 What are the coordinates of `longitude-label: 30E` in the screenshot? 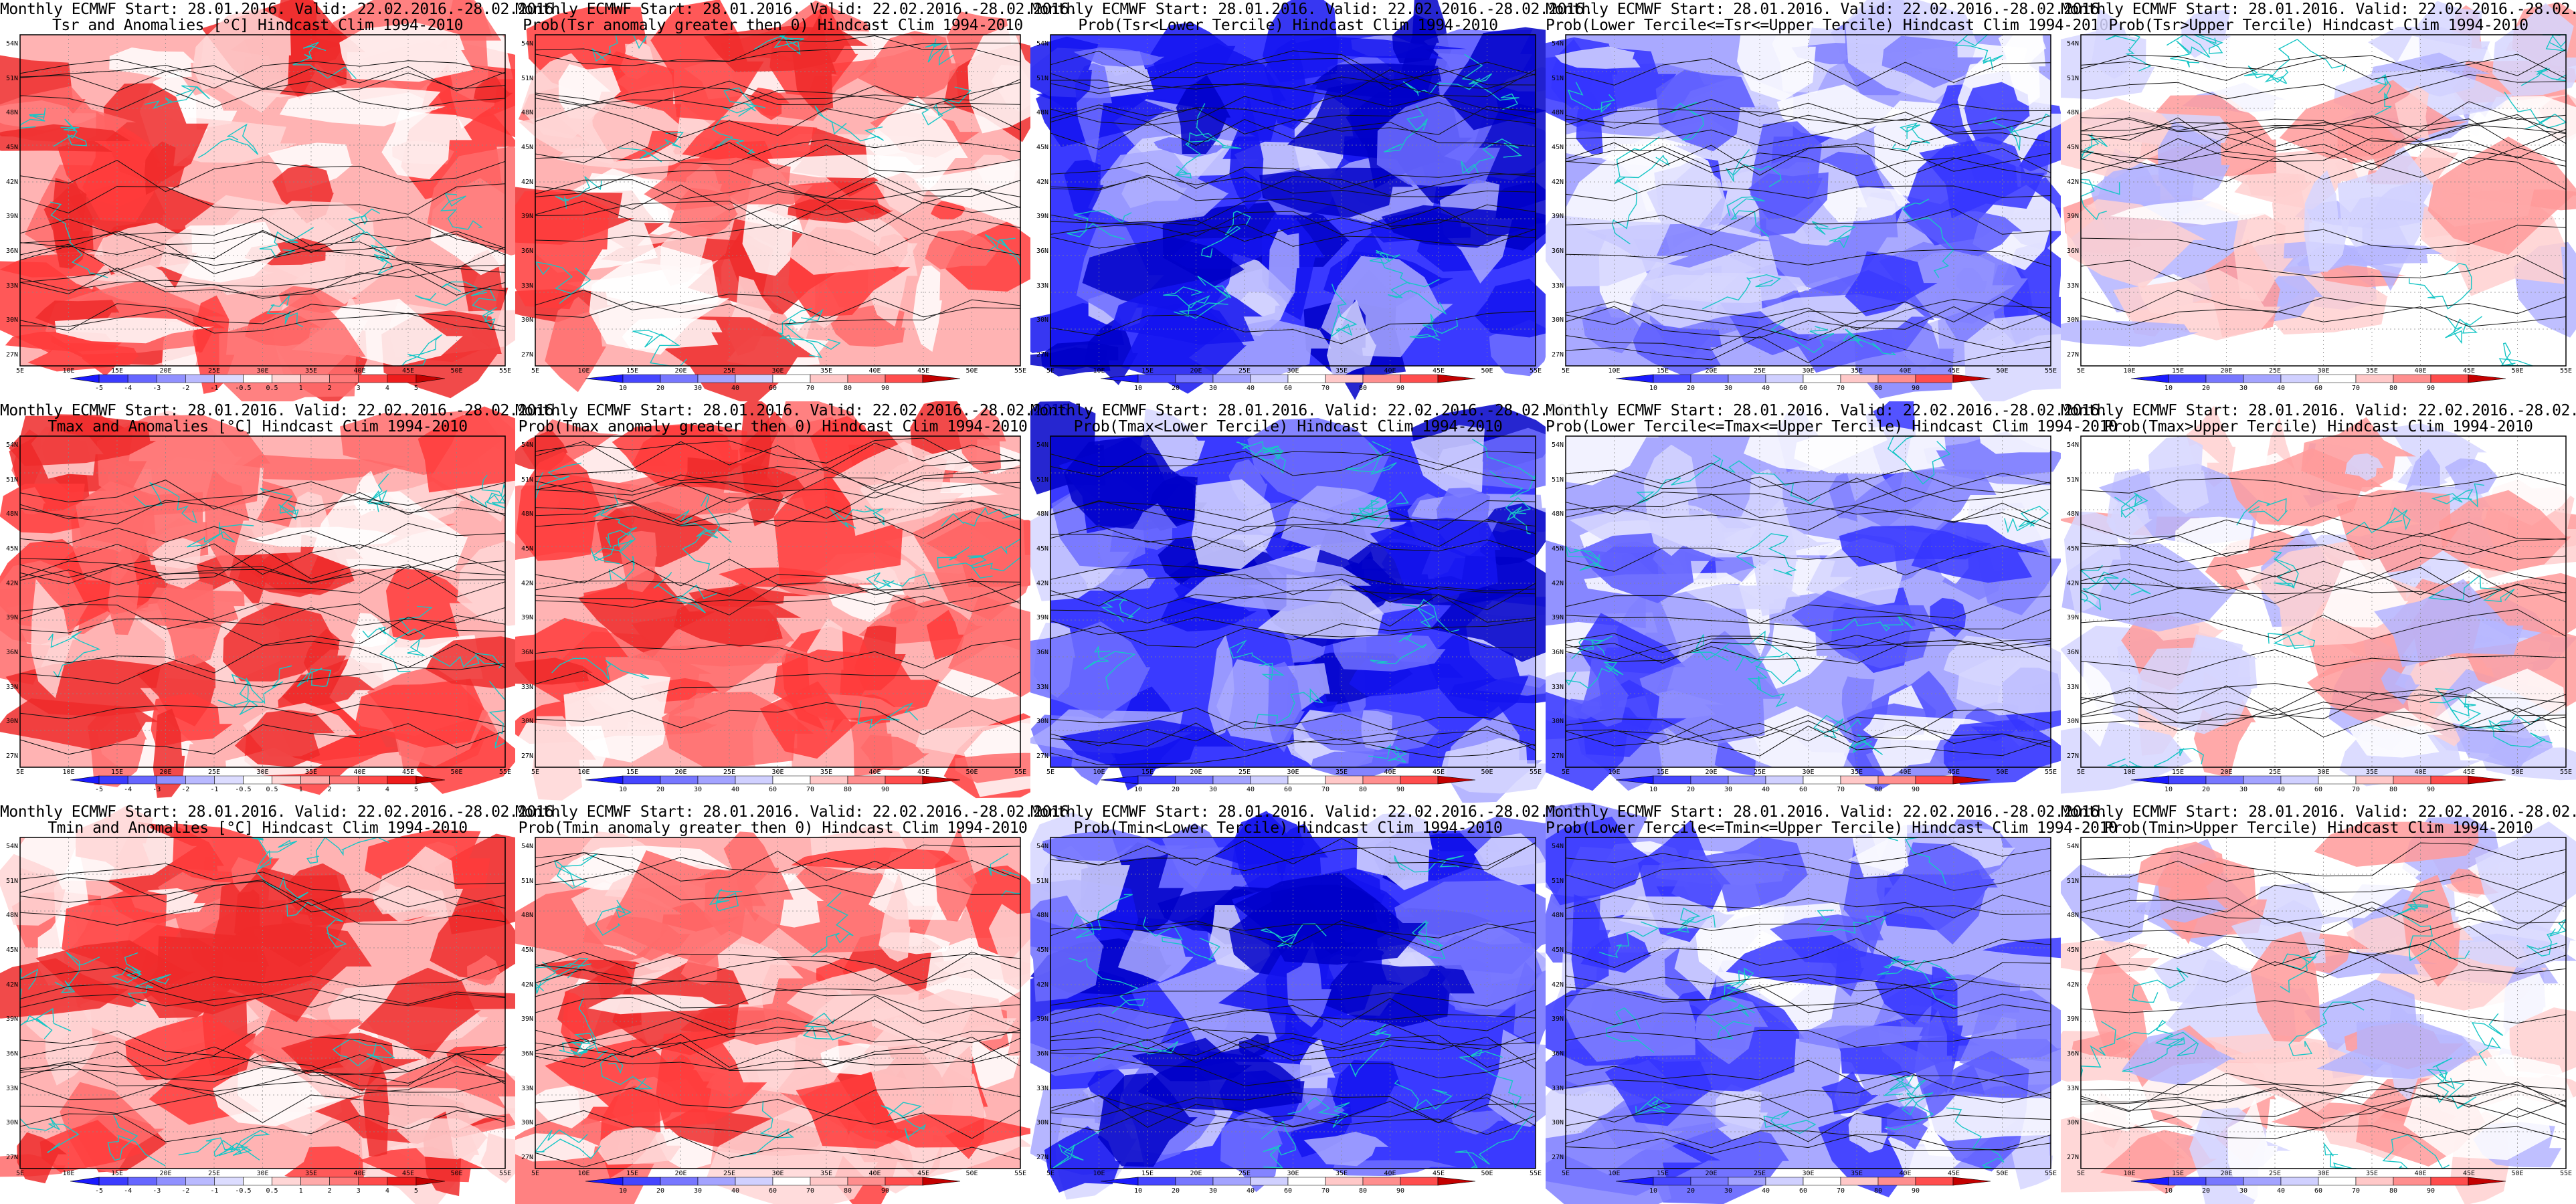 It's located at (1293, 772).